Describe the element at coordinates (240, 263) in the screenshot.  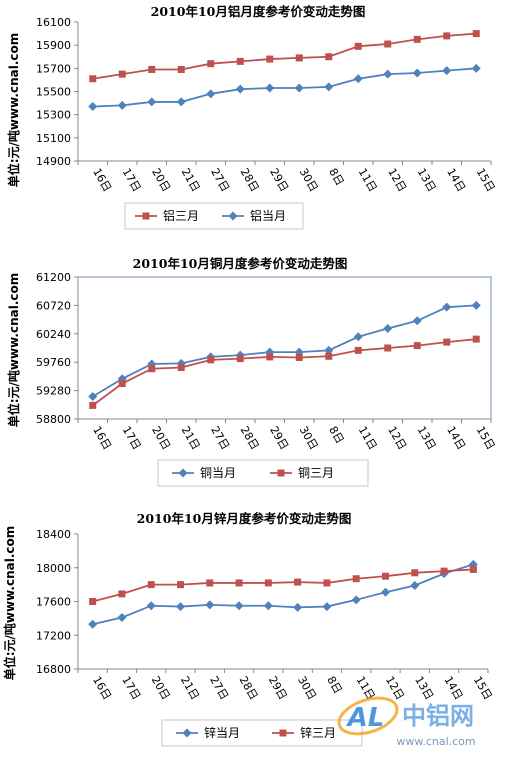
I see `chart-title: 2010年10月铜月度参考价变动走势图` at that location.